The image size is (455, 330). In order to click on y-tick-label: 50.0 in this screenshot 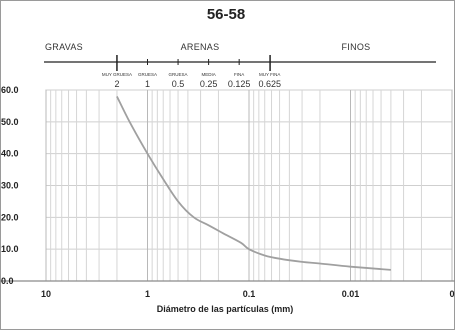, I will do `click(10, 122)`.